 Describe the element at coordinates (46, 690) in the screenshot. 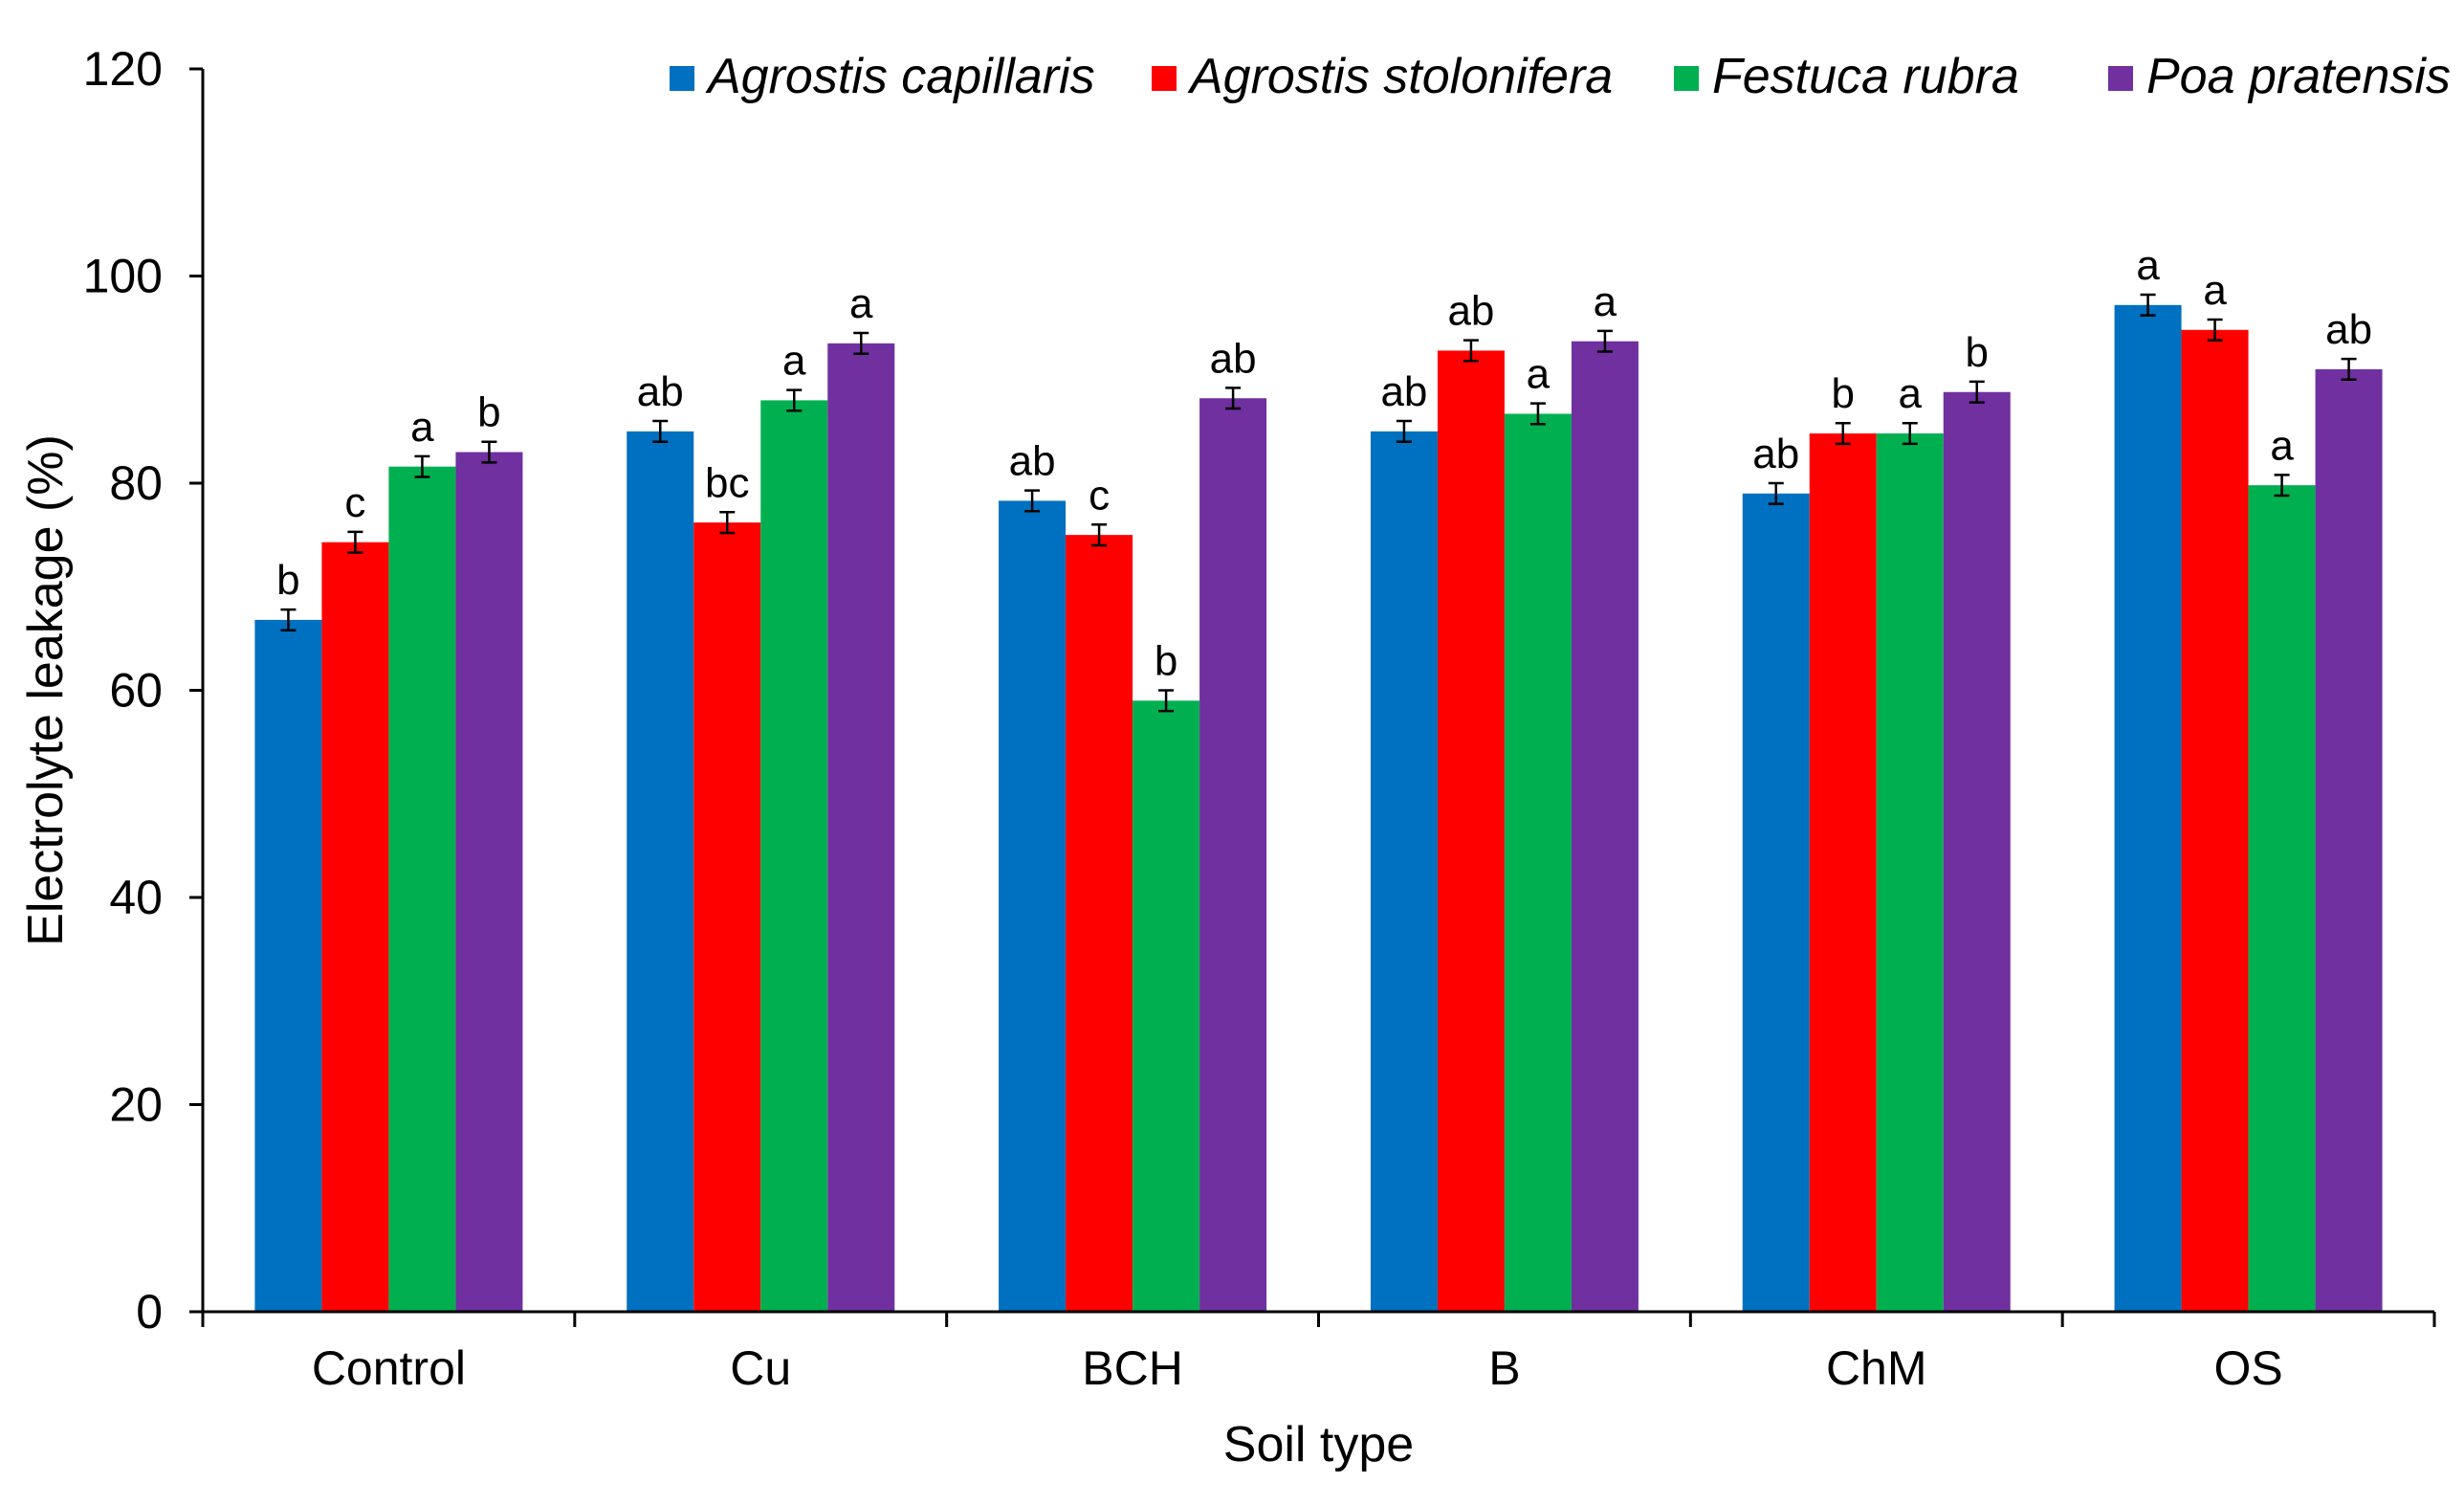

I see `y-axis-title: Electrolyte leakage (%)` at that location.